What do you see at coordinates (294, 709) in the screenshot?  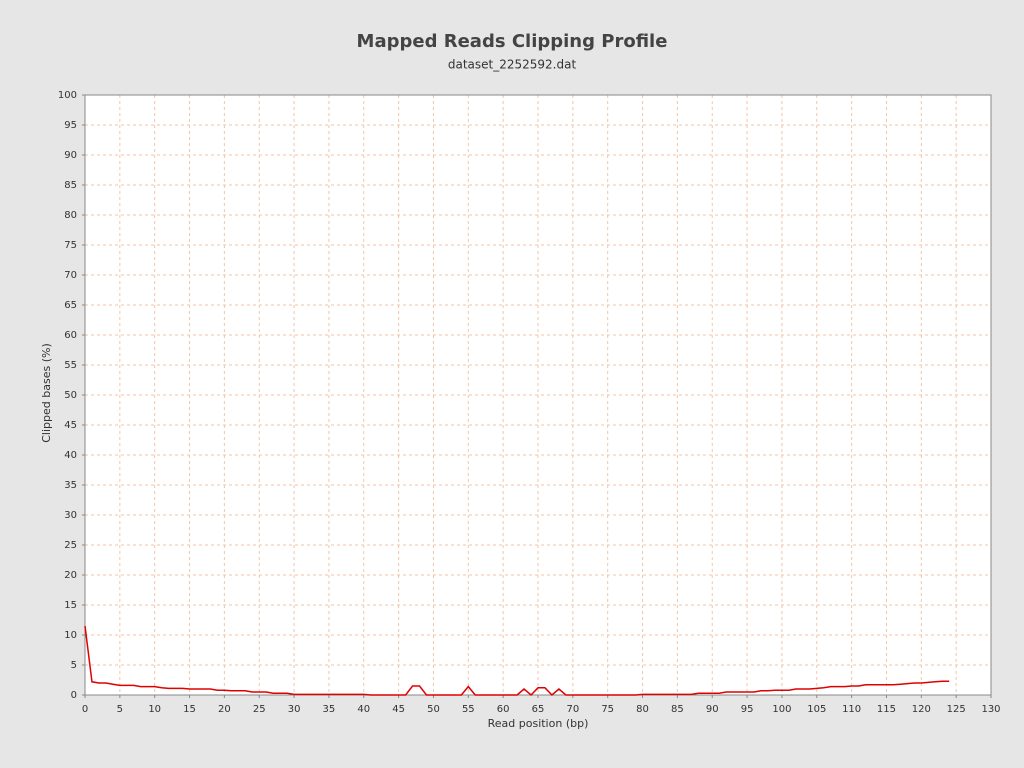 I see `x-tick-label: 30` at bounding box center [294, 709].